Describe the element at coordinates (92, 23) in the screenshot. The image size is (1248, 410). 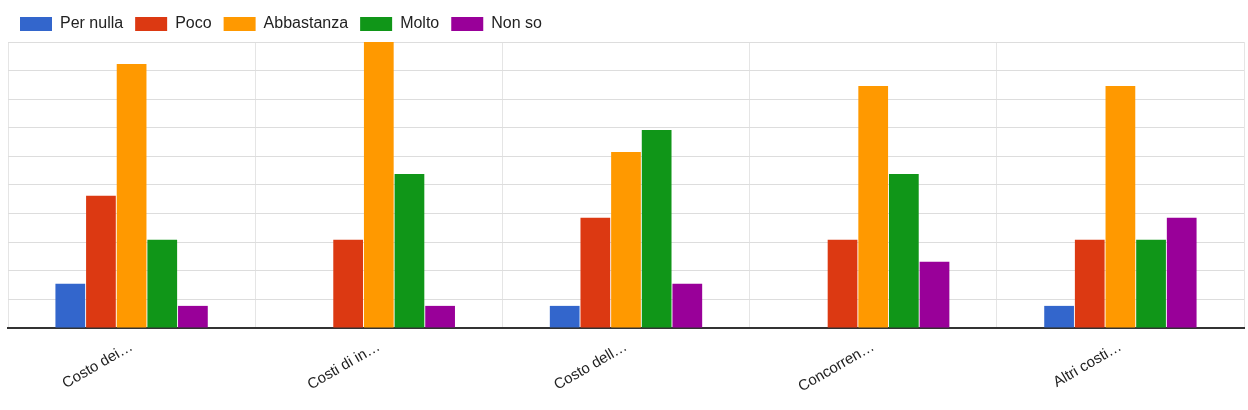
I see `legend-label: Per nulla` at that location.